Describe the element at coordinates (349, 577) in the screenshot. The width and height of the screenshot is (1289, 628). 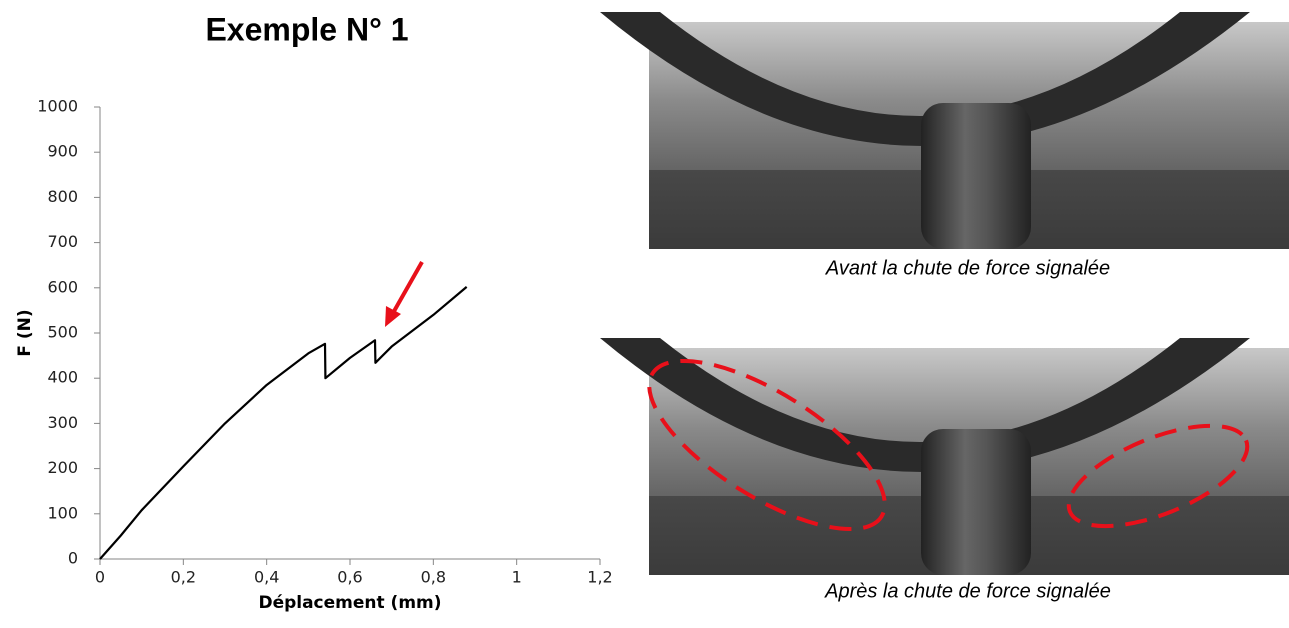
I see `x-tick-label: 0,6` at that location.